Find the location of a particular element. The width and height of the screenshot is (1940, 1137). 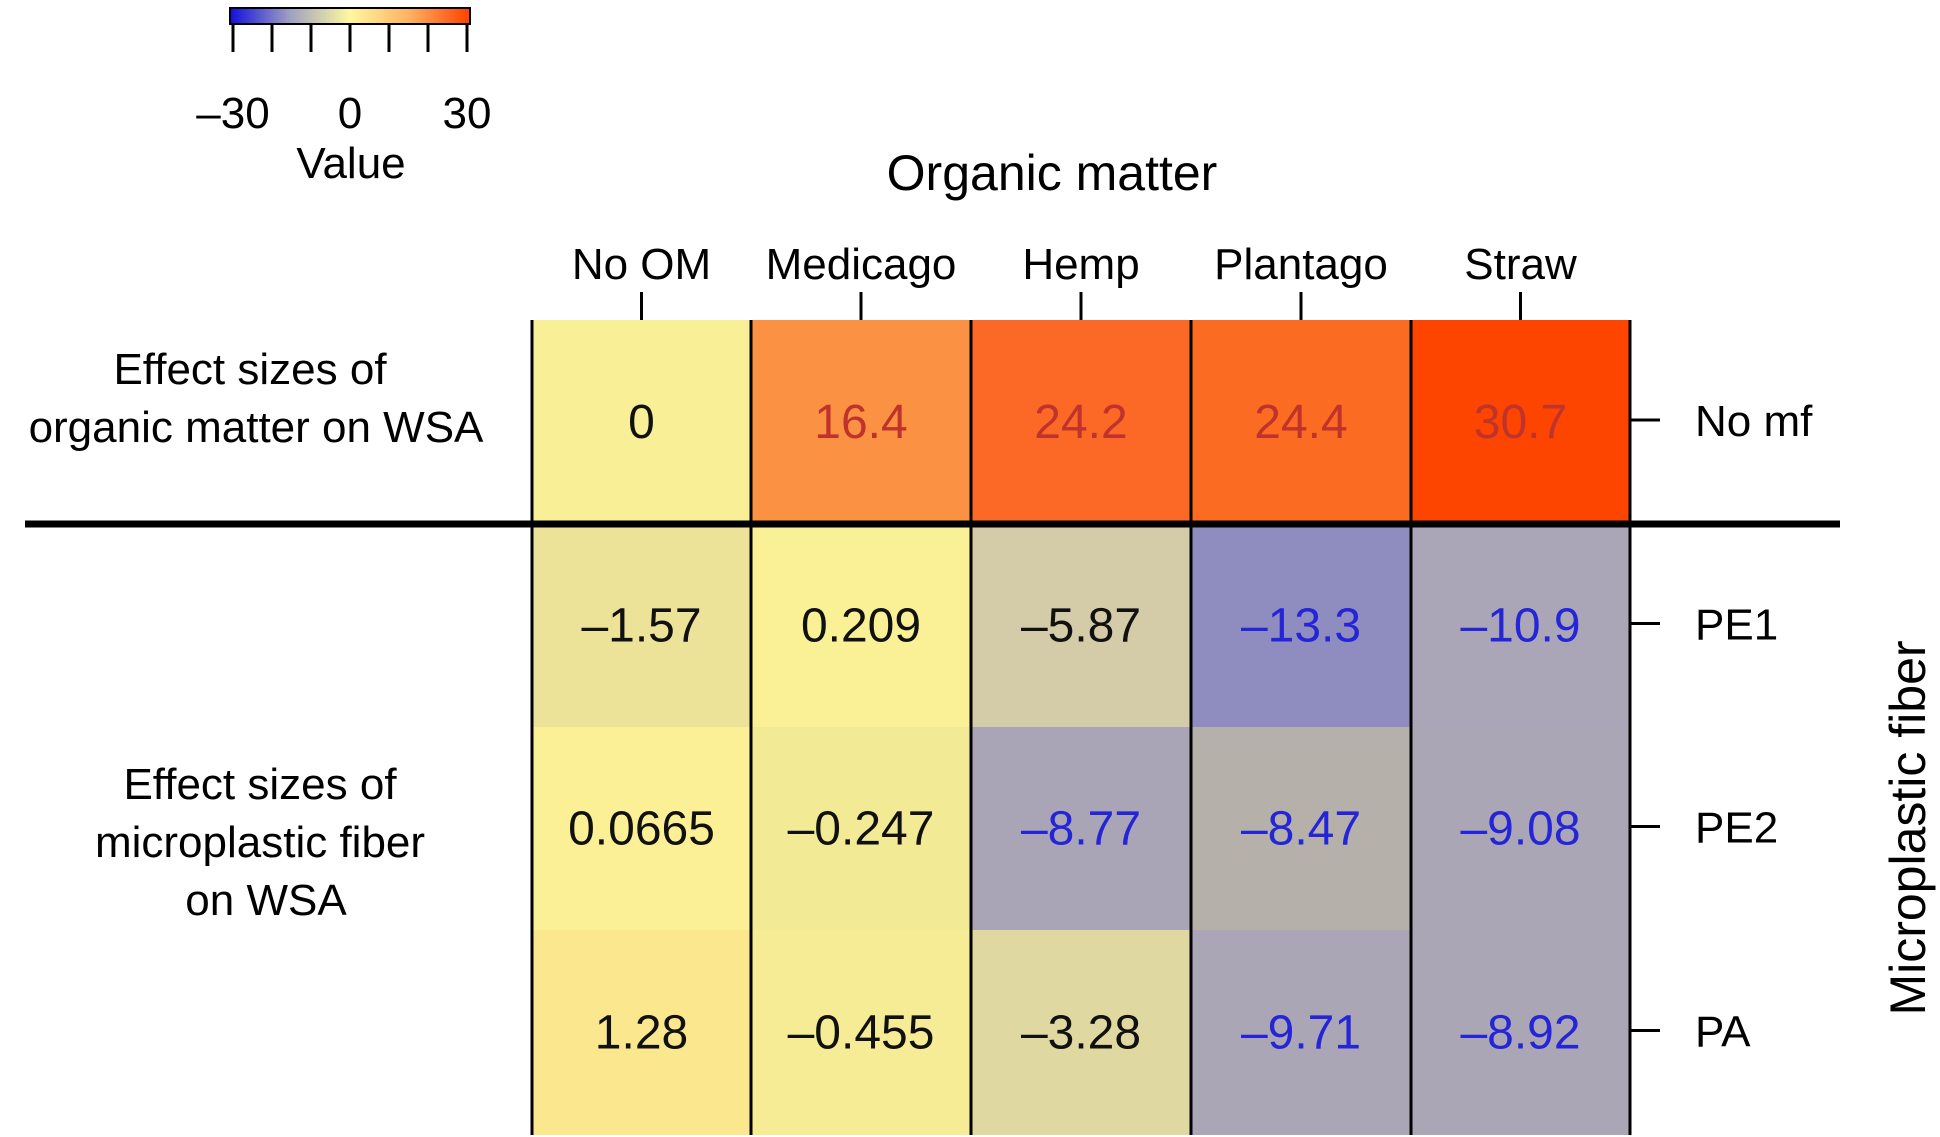

column-label-0: No OM is located at coordinates (641, 264).